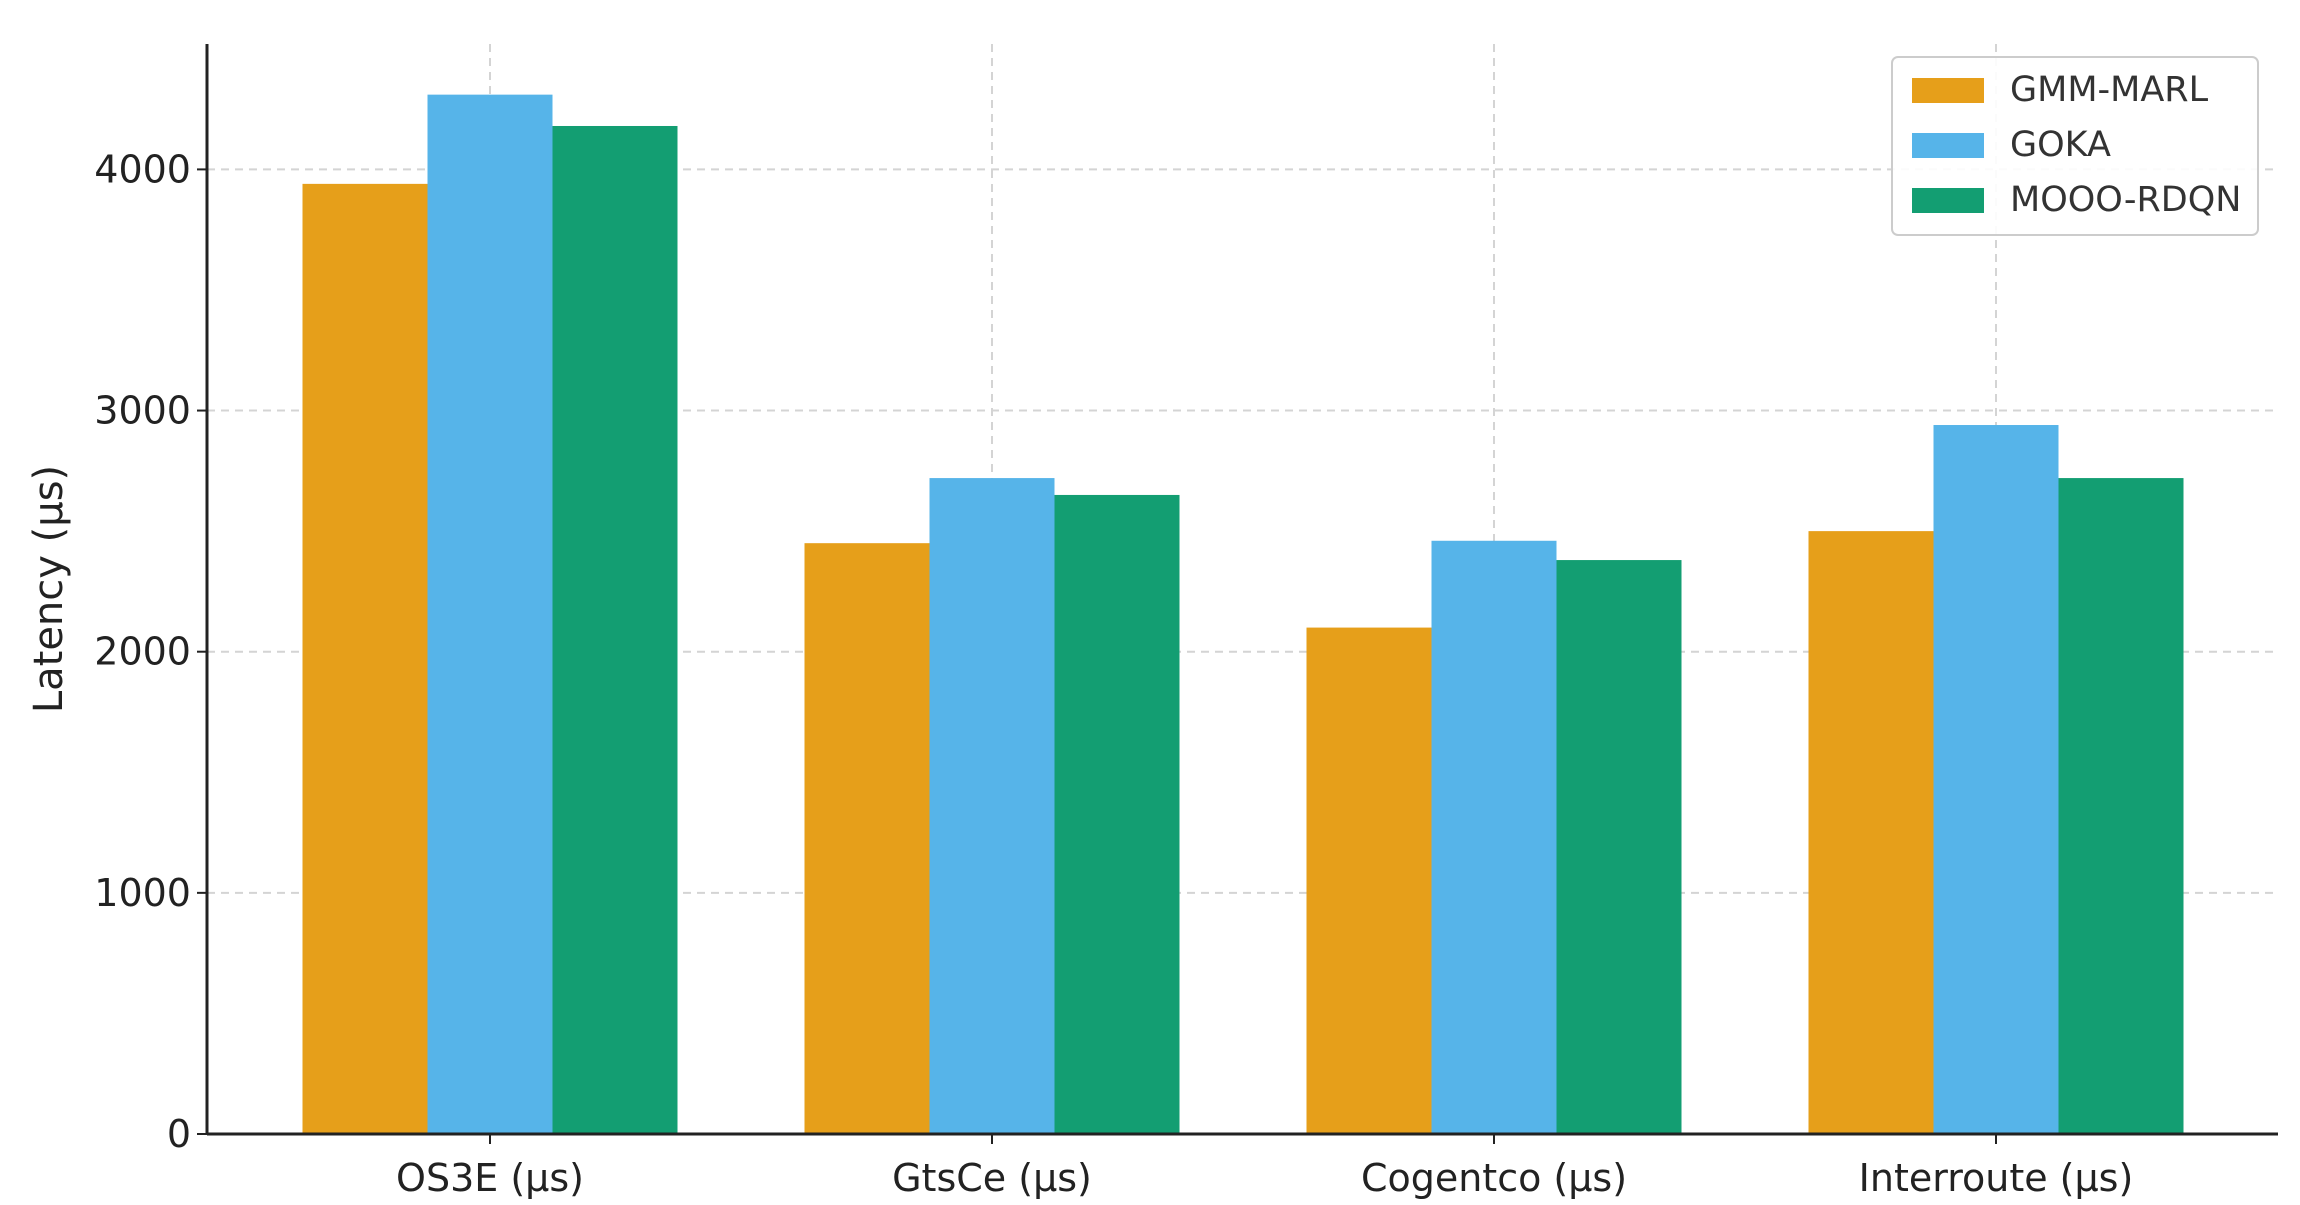  What do you see at coordinates (142, 411) in the screenshot?
I see `y-tick-label: 3000` at bounding box center [142, 411].